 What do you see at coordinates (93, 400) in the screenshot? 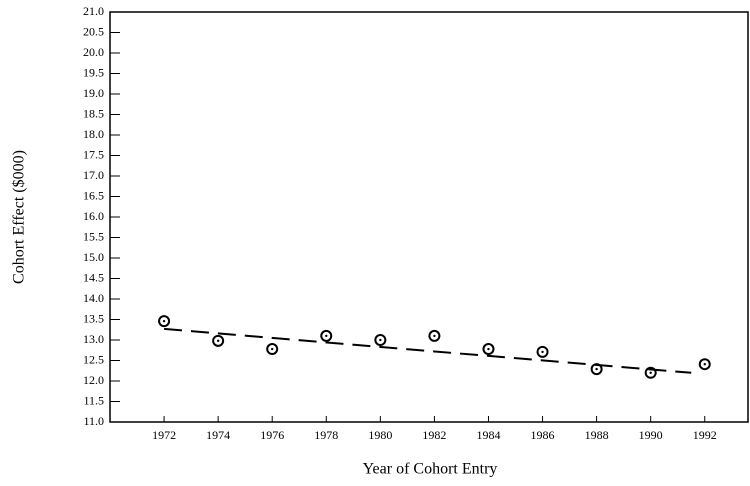
I see `y-tick-label: 11.5` at bounding box center [93, 400].